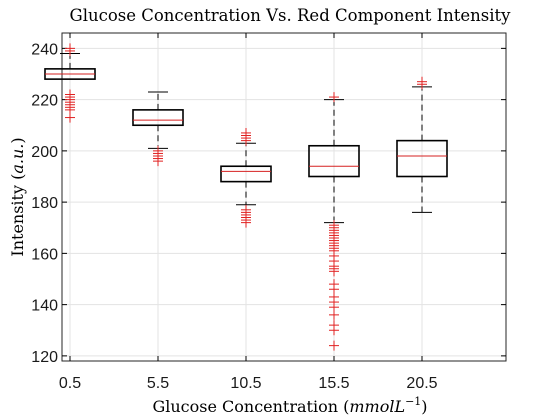 Image resolution: width=560 pixels, height=420 pixels. What do you see at coordinates (44, 49) in the screenshot?
I see `y-tick-label: 240` at bounding box center [44, 49].